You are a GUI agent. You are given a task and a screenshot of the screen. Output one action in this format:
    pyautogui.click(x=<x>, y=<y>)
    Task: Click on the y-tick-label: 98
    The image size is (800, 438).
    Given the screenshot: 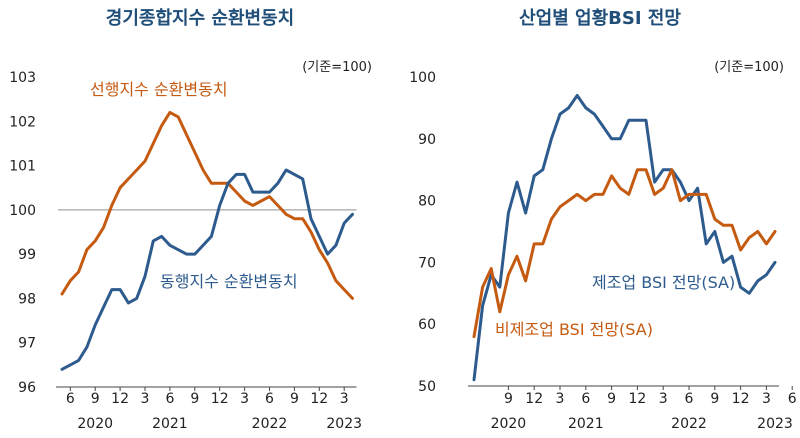 What is the action you would take?
    pyautogui.click(x=27, y=299)
    